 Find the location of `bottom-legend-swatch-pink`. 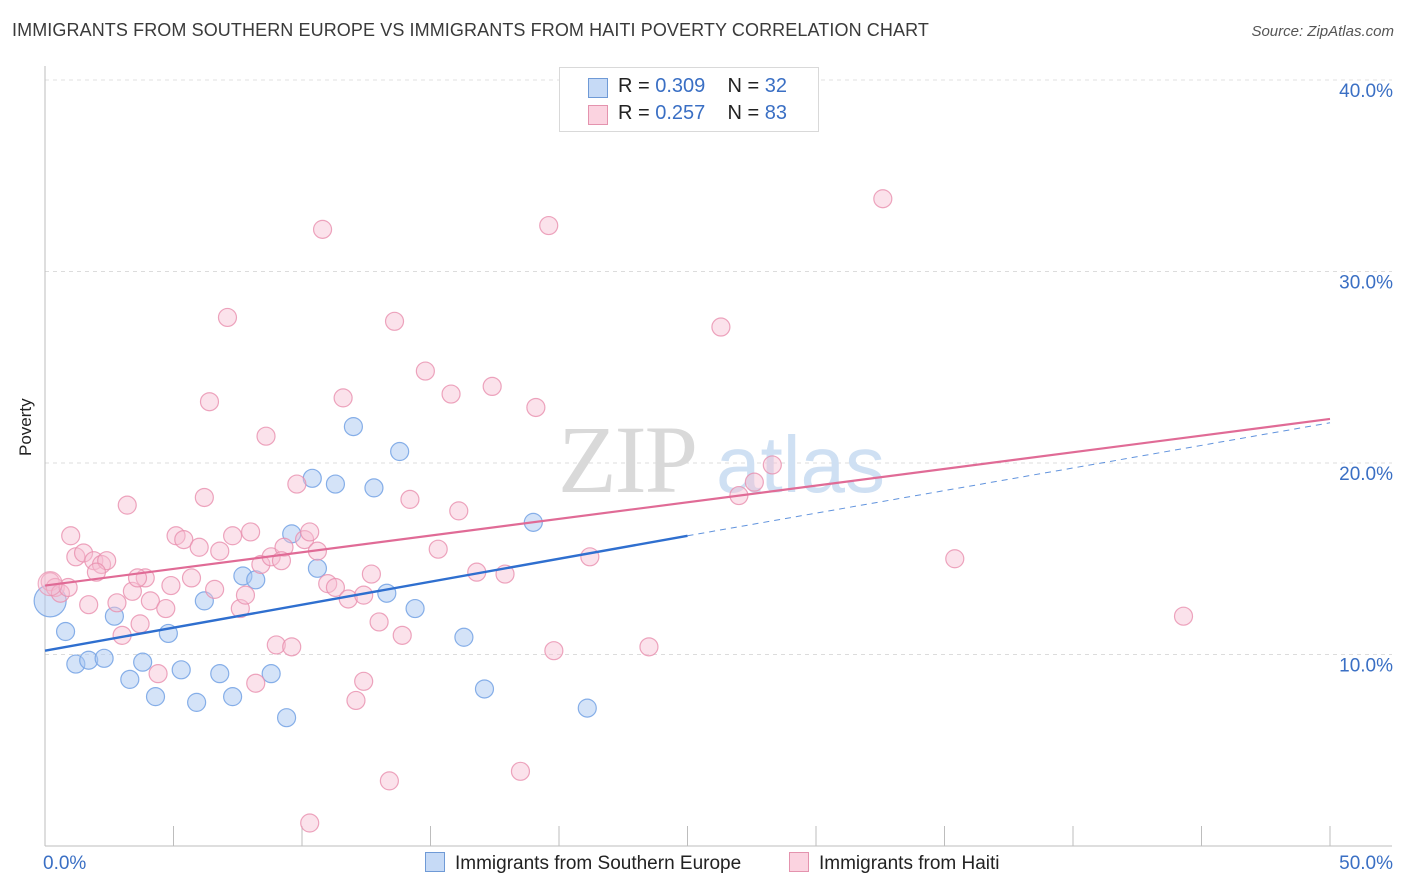

bottom-legend-swatch-pink is located at coordinates (799, 862).